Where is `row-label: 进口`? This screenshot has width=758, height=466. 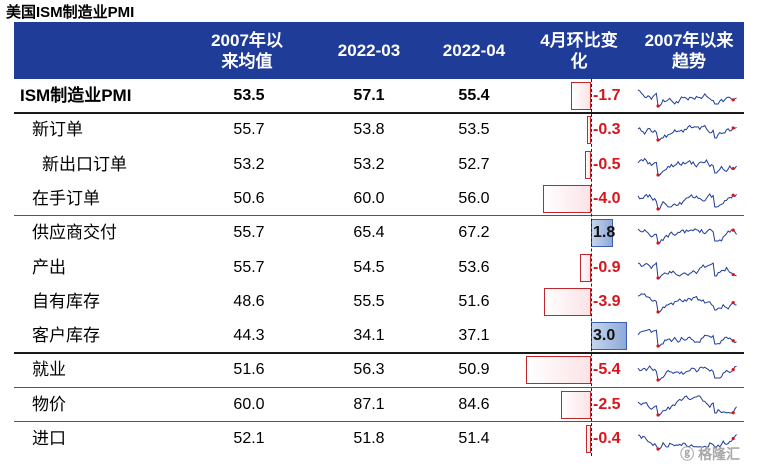 row-label: 进口 is located at coordinates (49, 438).